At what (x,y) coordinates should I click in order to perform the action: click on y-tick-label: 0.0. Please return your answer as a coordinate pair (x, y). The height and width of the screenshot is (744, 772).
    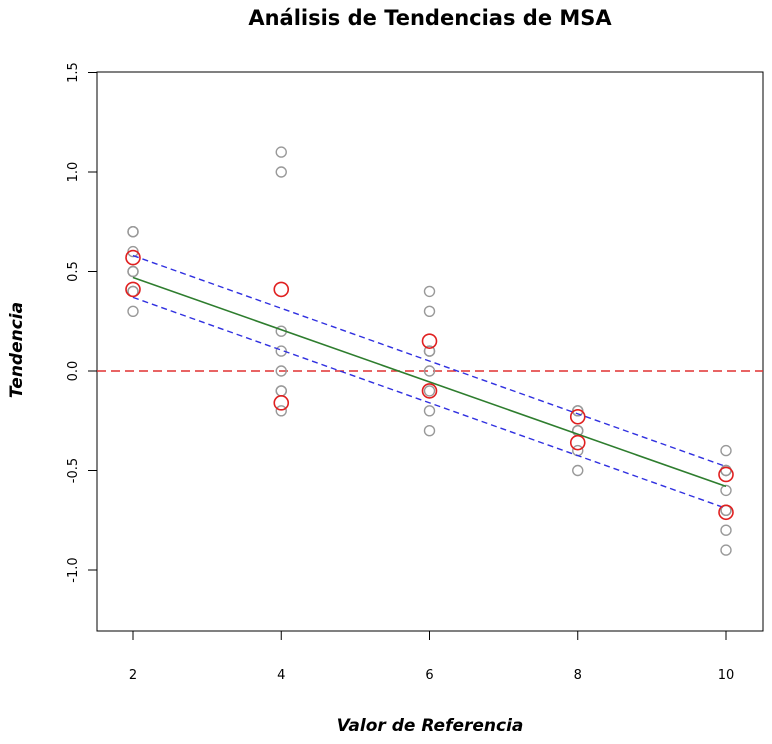
    Looking at the image, I should click on (73, 371).